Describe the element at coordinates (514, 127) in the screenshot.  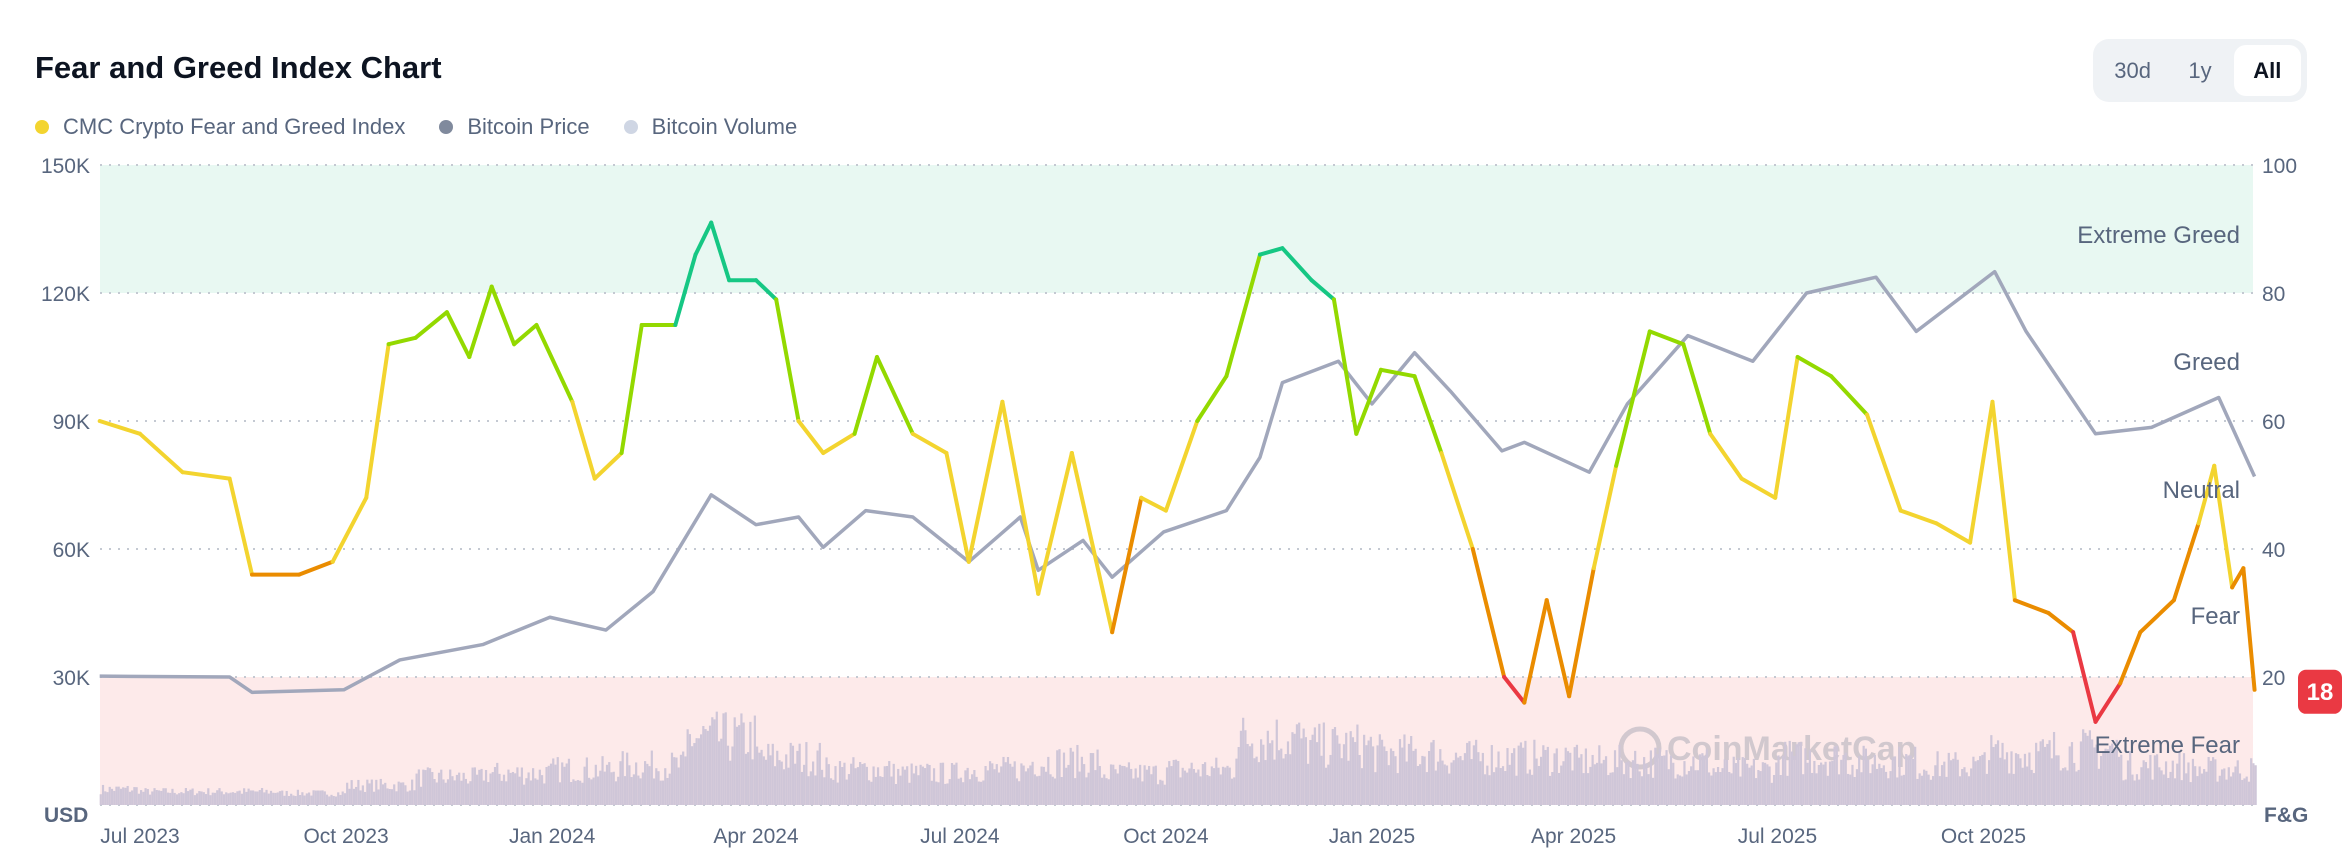
I see `legend-item-bitcoin-price: Bitcoin Price` at that location.